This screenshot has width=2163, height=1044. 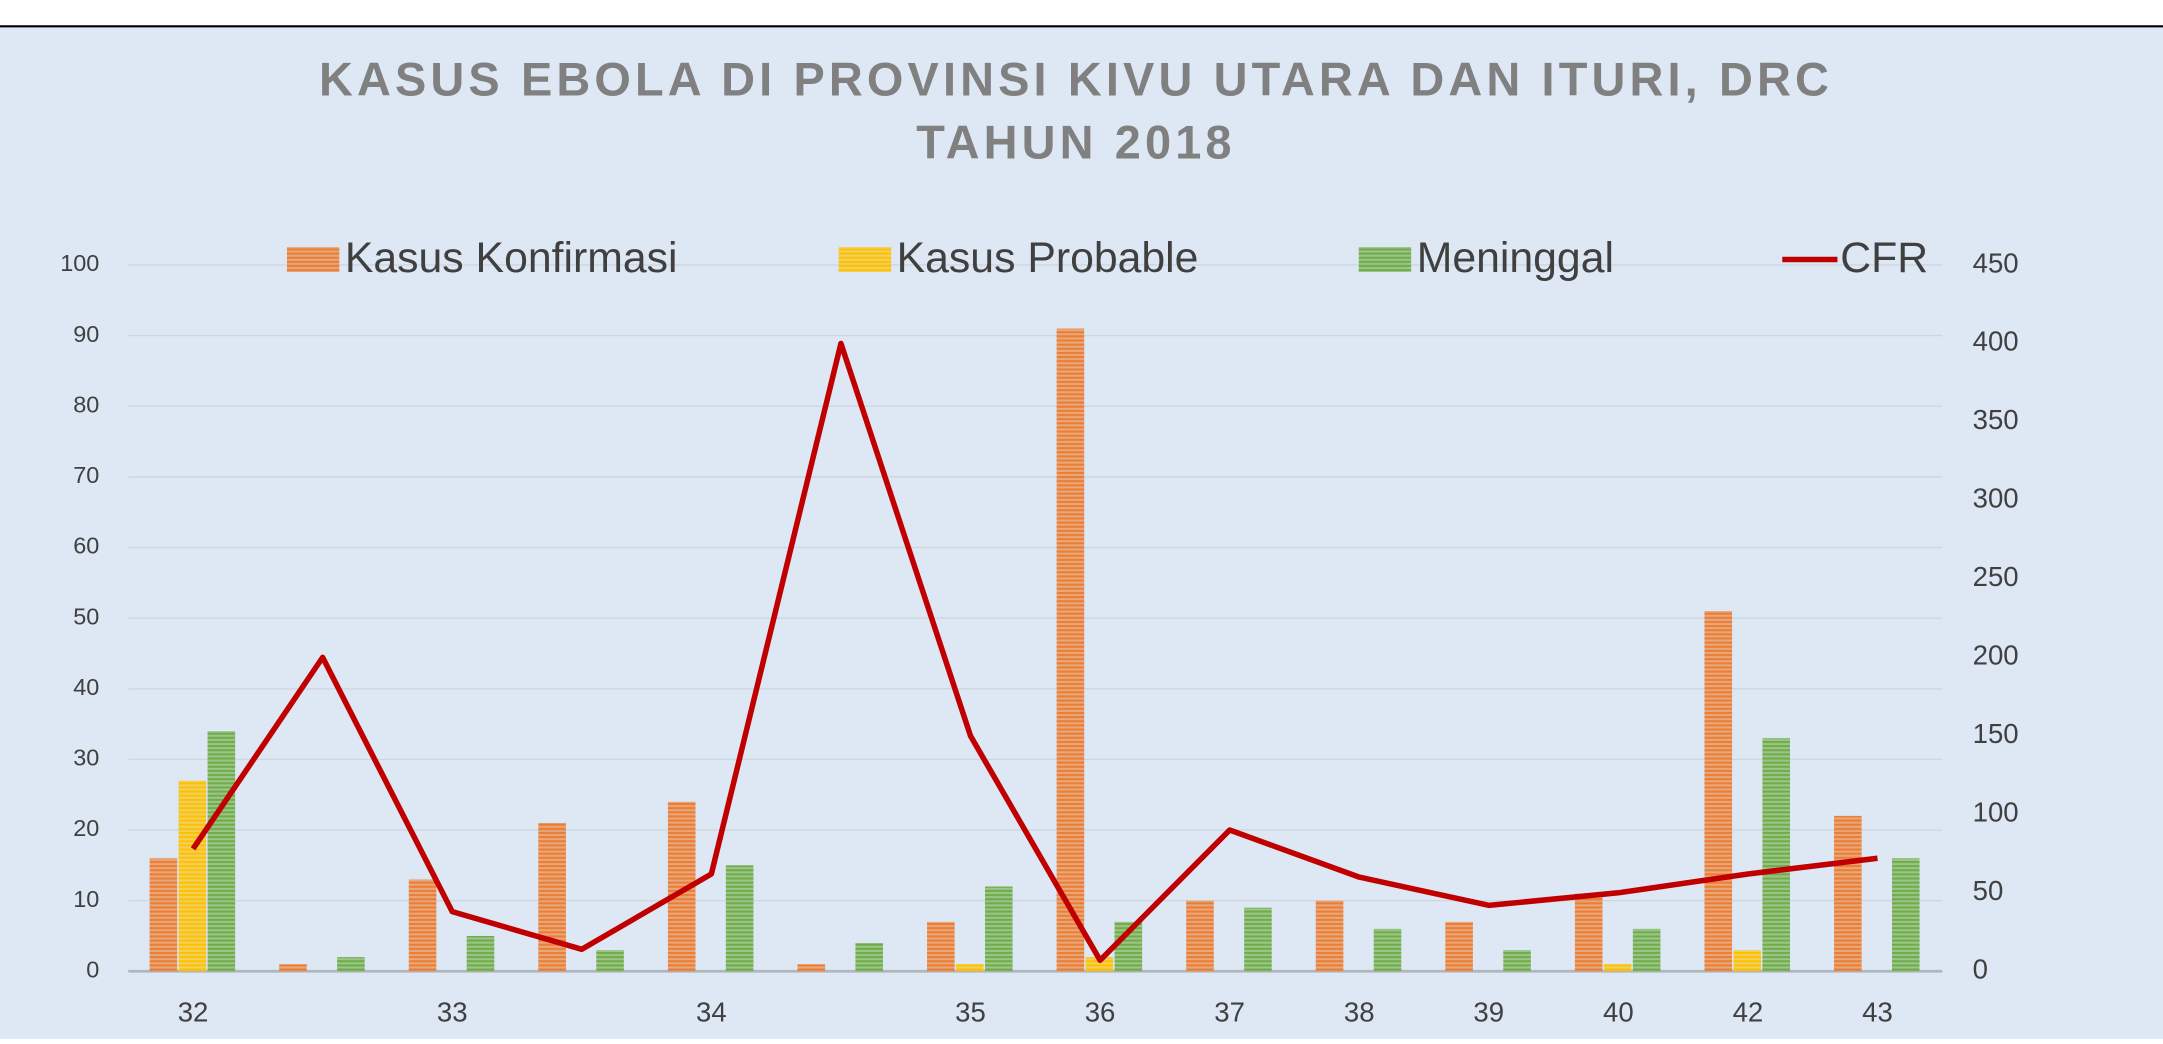 I want to click on y-tick-label: 30, so click(x=86, y=758).